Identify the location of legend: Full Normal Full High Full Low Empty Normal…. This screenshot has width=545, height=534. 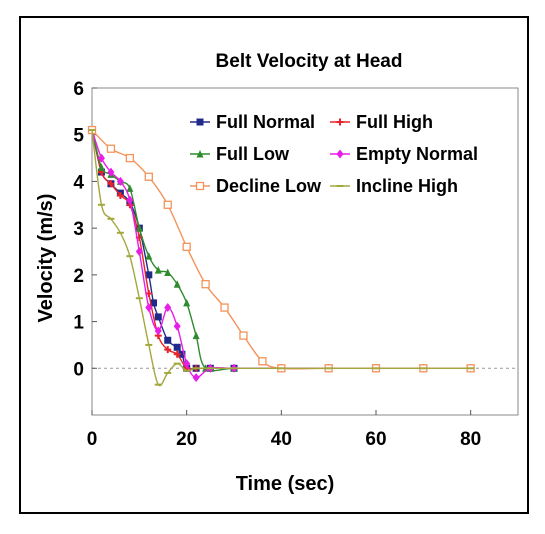
(334, 154).